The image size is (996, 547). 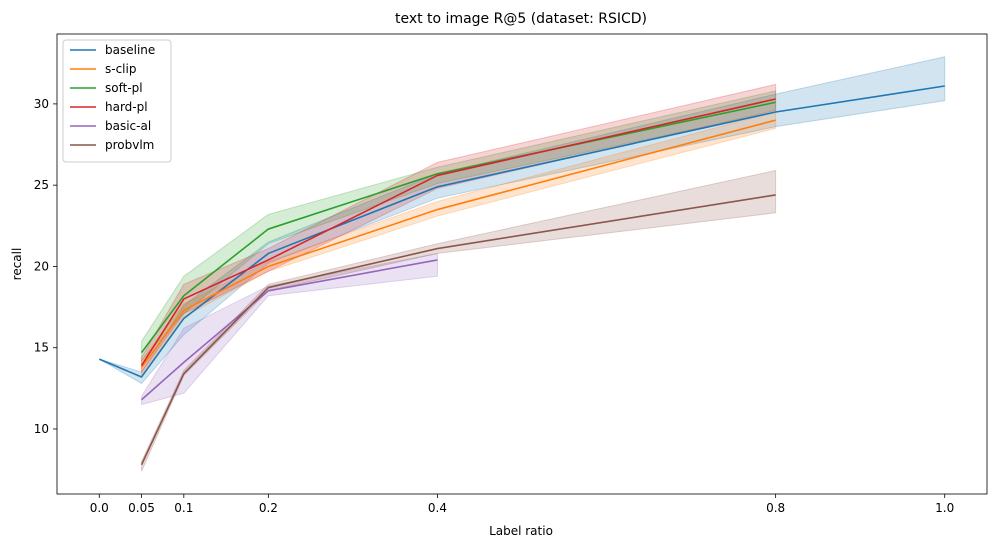 What do you see at coordinates (17, 264) in the screenshot?
I see `y-axis-label: recall` at bounding box center [17, 264].